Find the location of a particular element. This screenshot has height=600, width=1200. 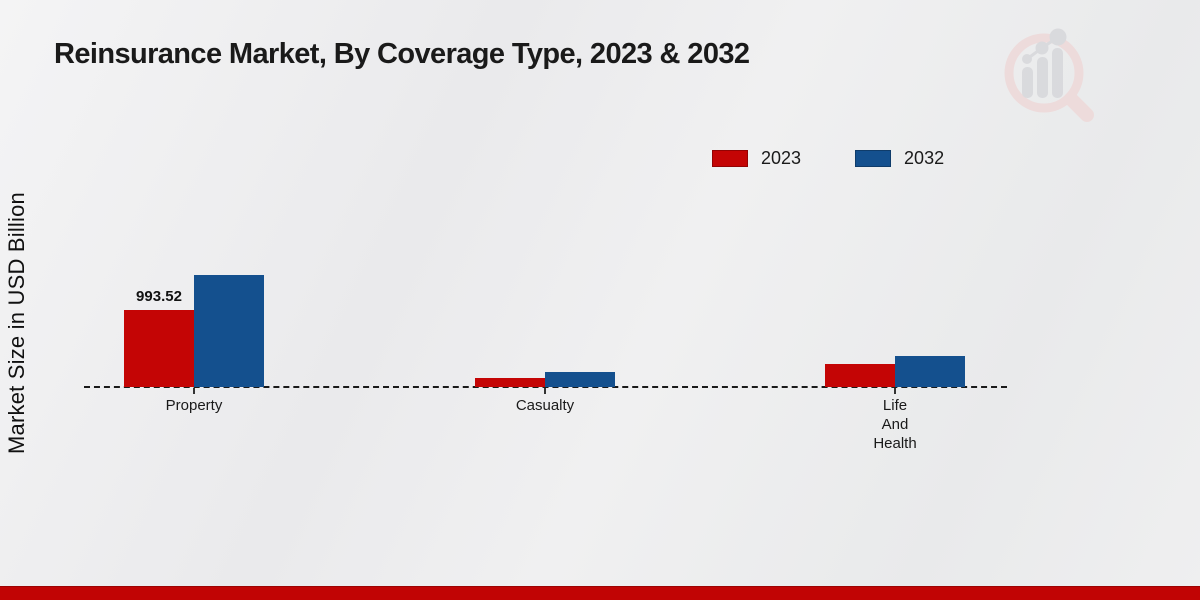

bar-2023-property is located at coordinates (159, 348).